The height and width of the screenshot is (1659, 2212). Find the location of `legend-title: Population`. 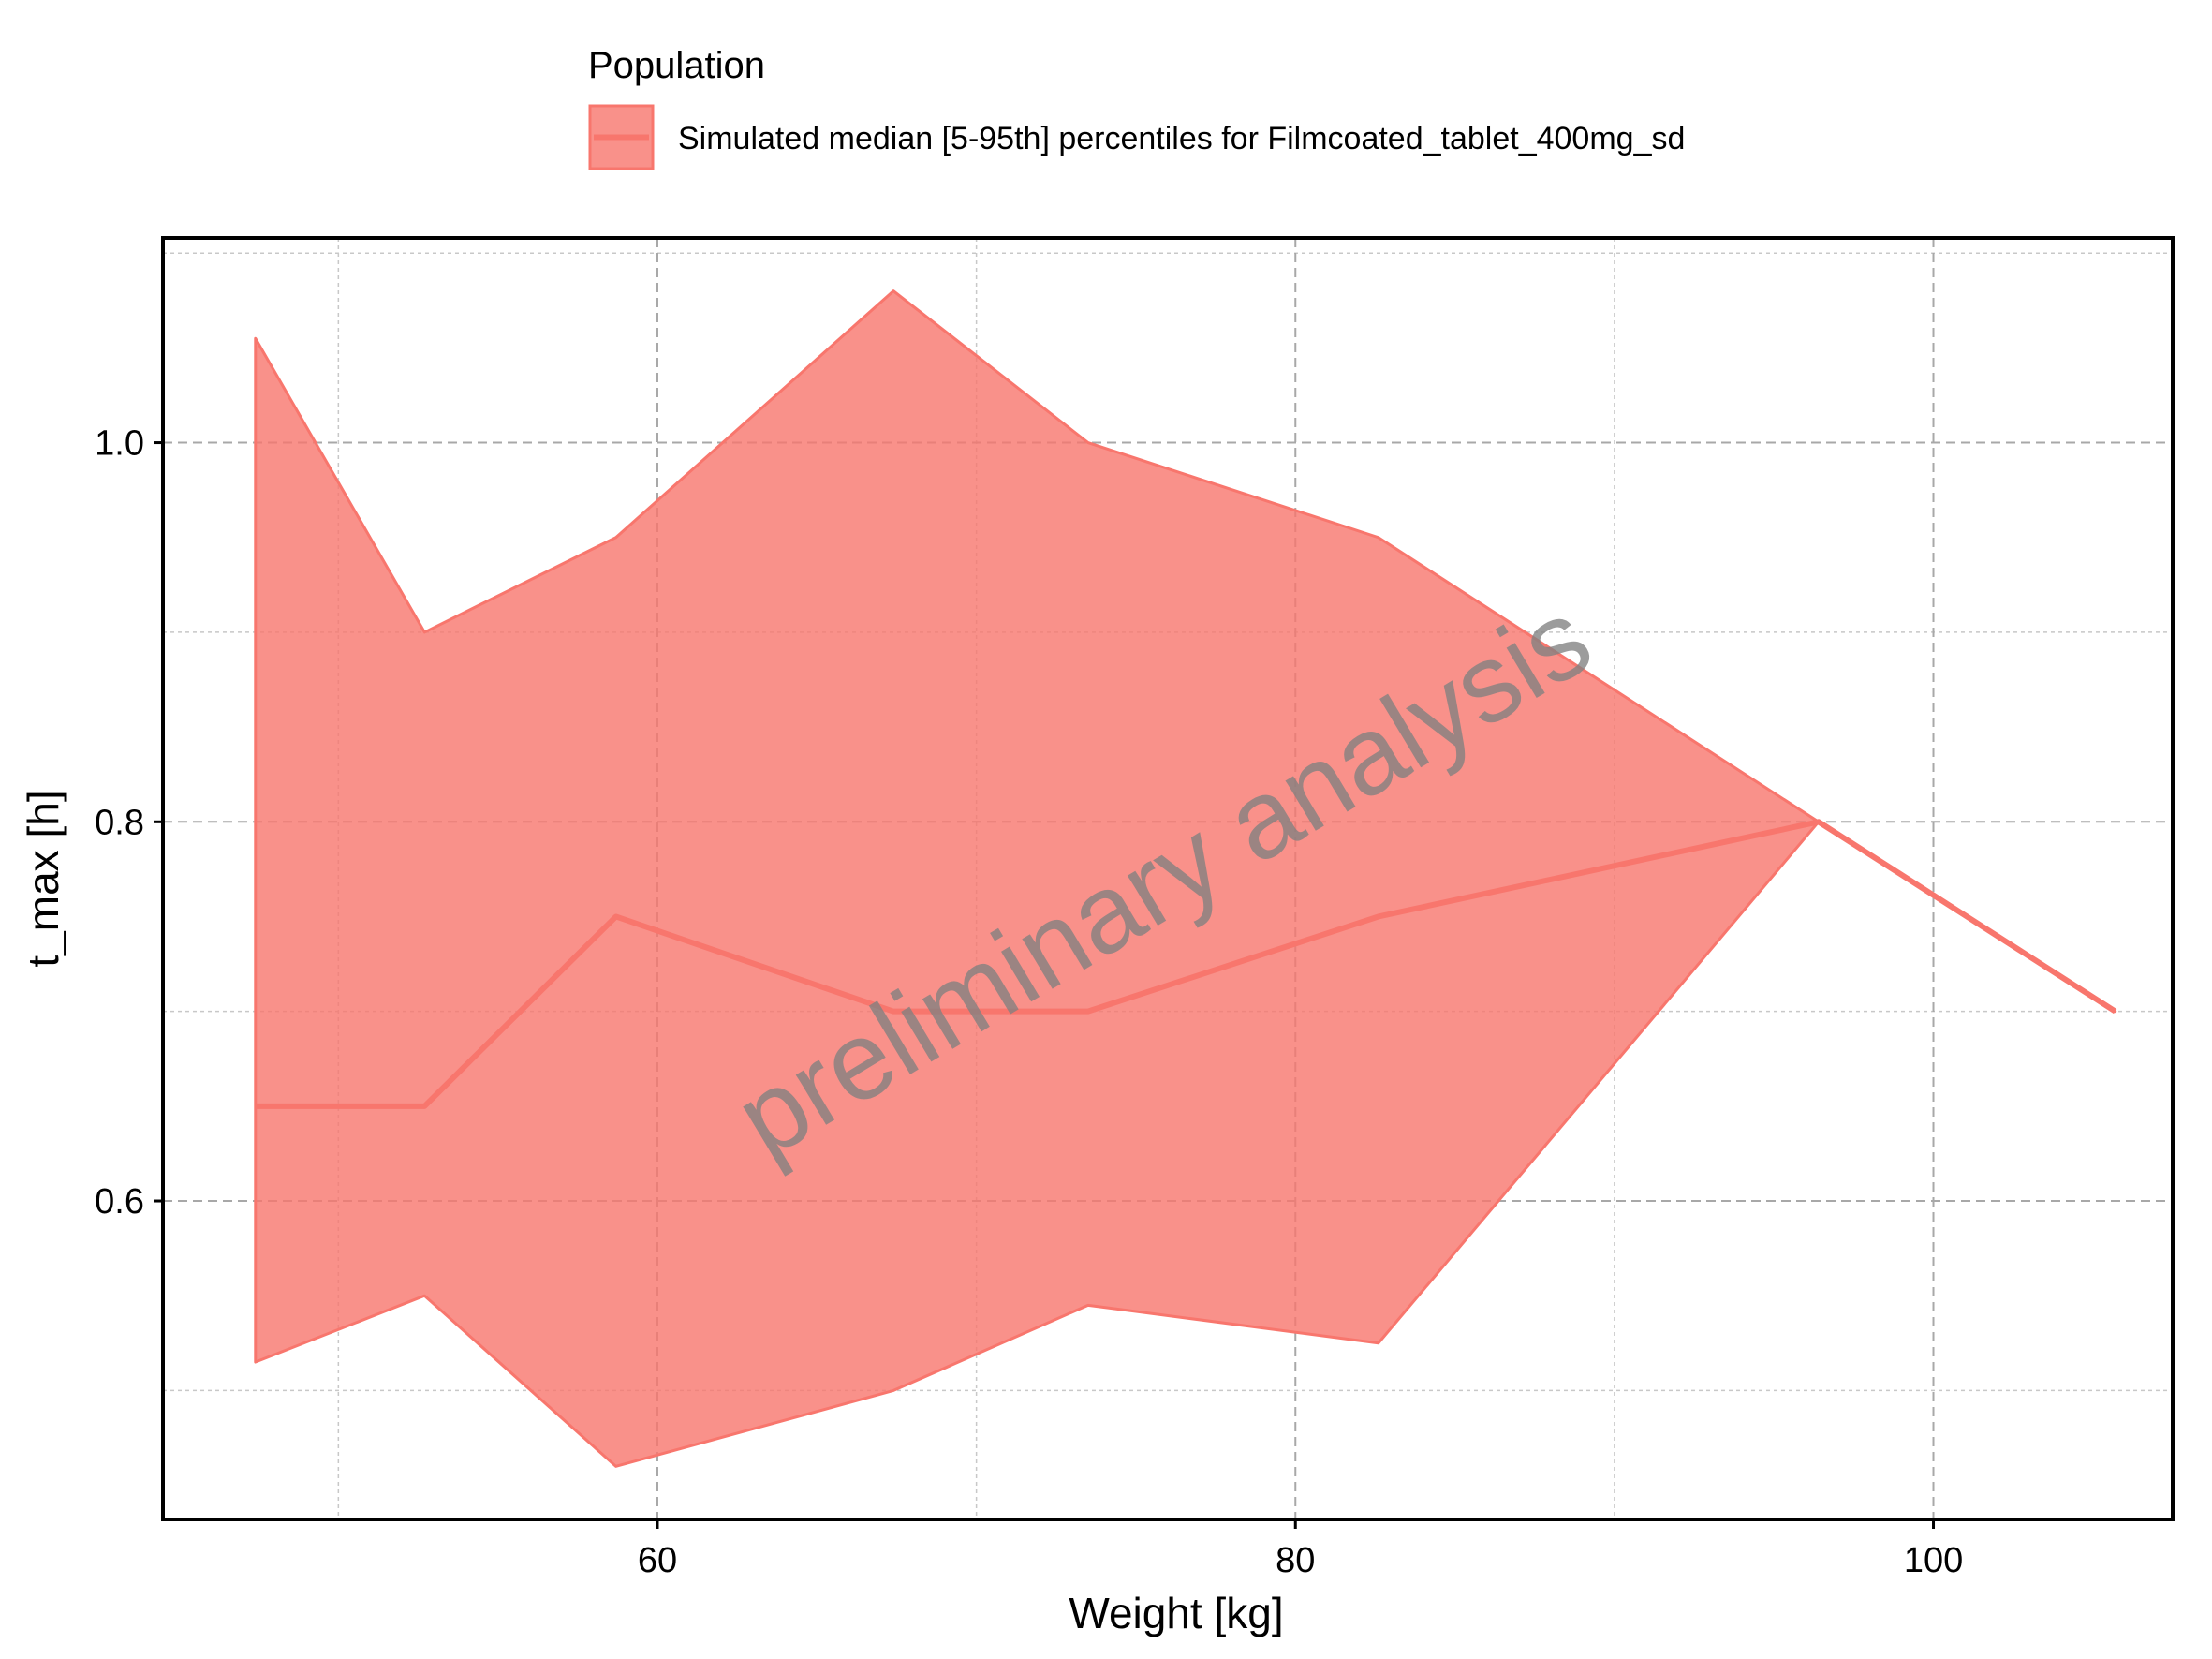

legend-title: Population is located at coordinates (677, 65).